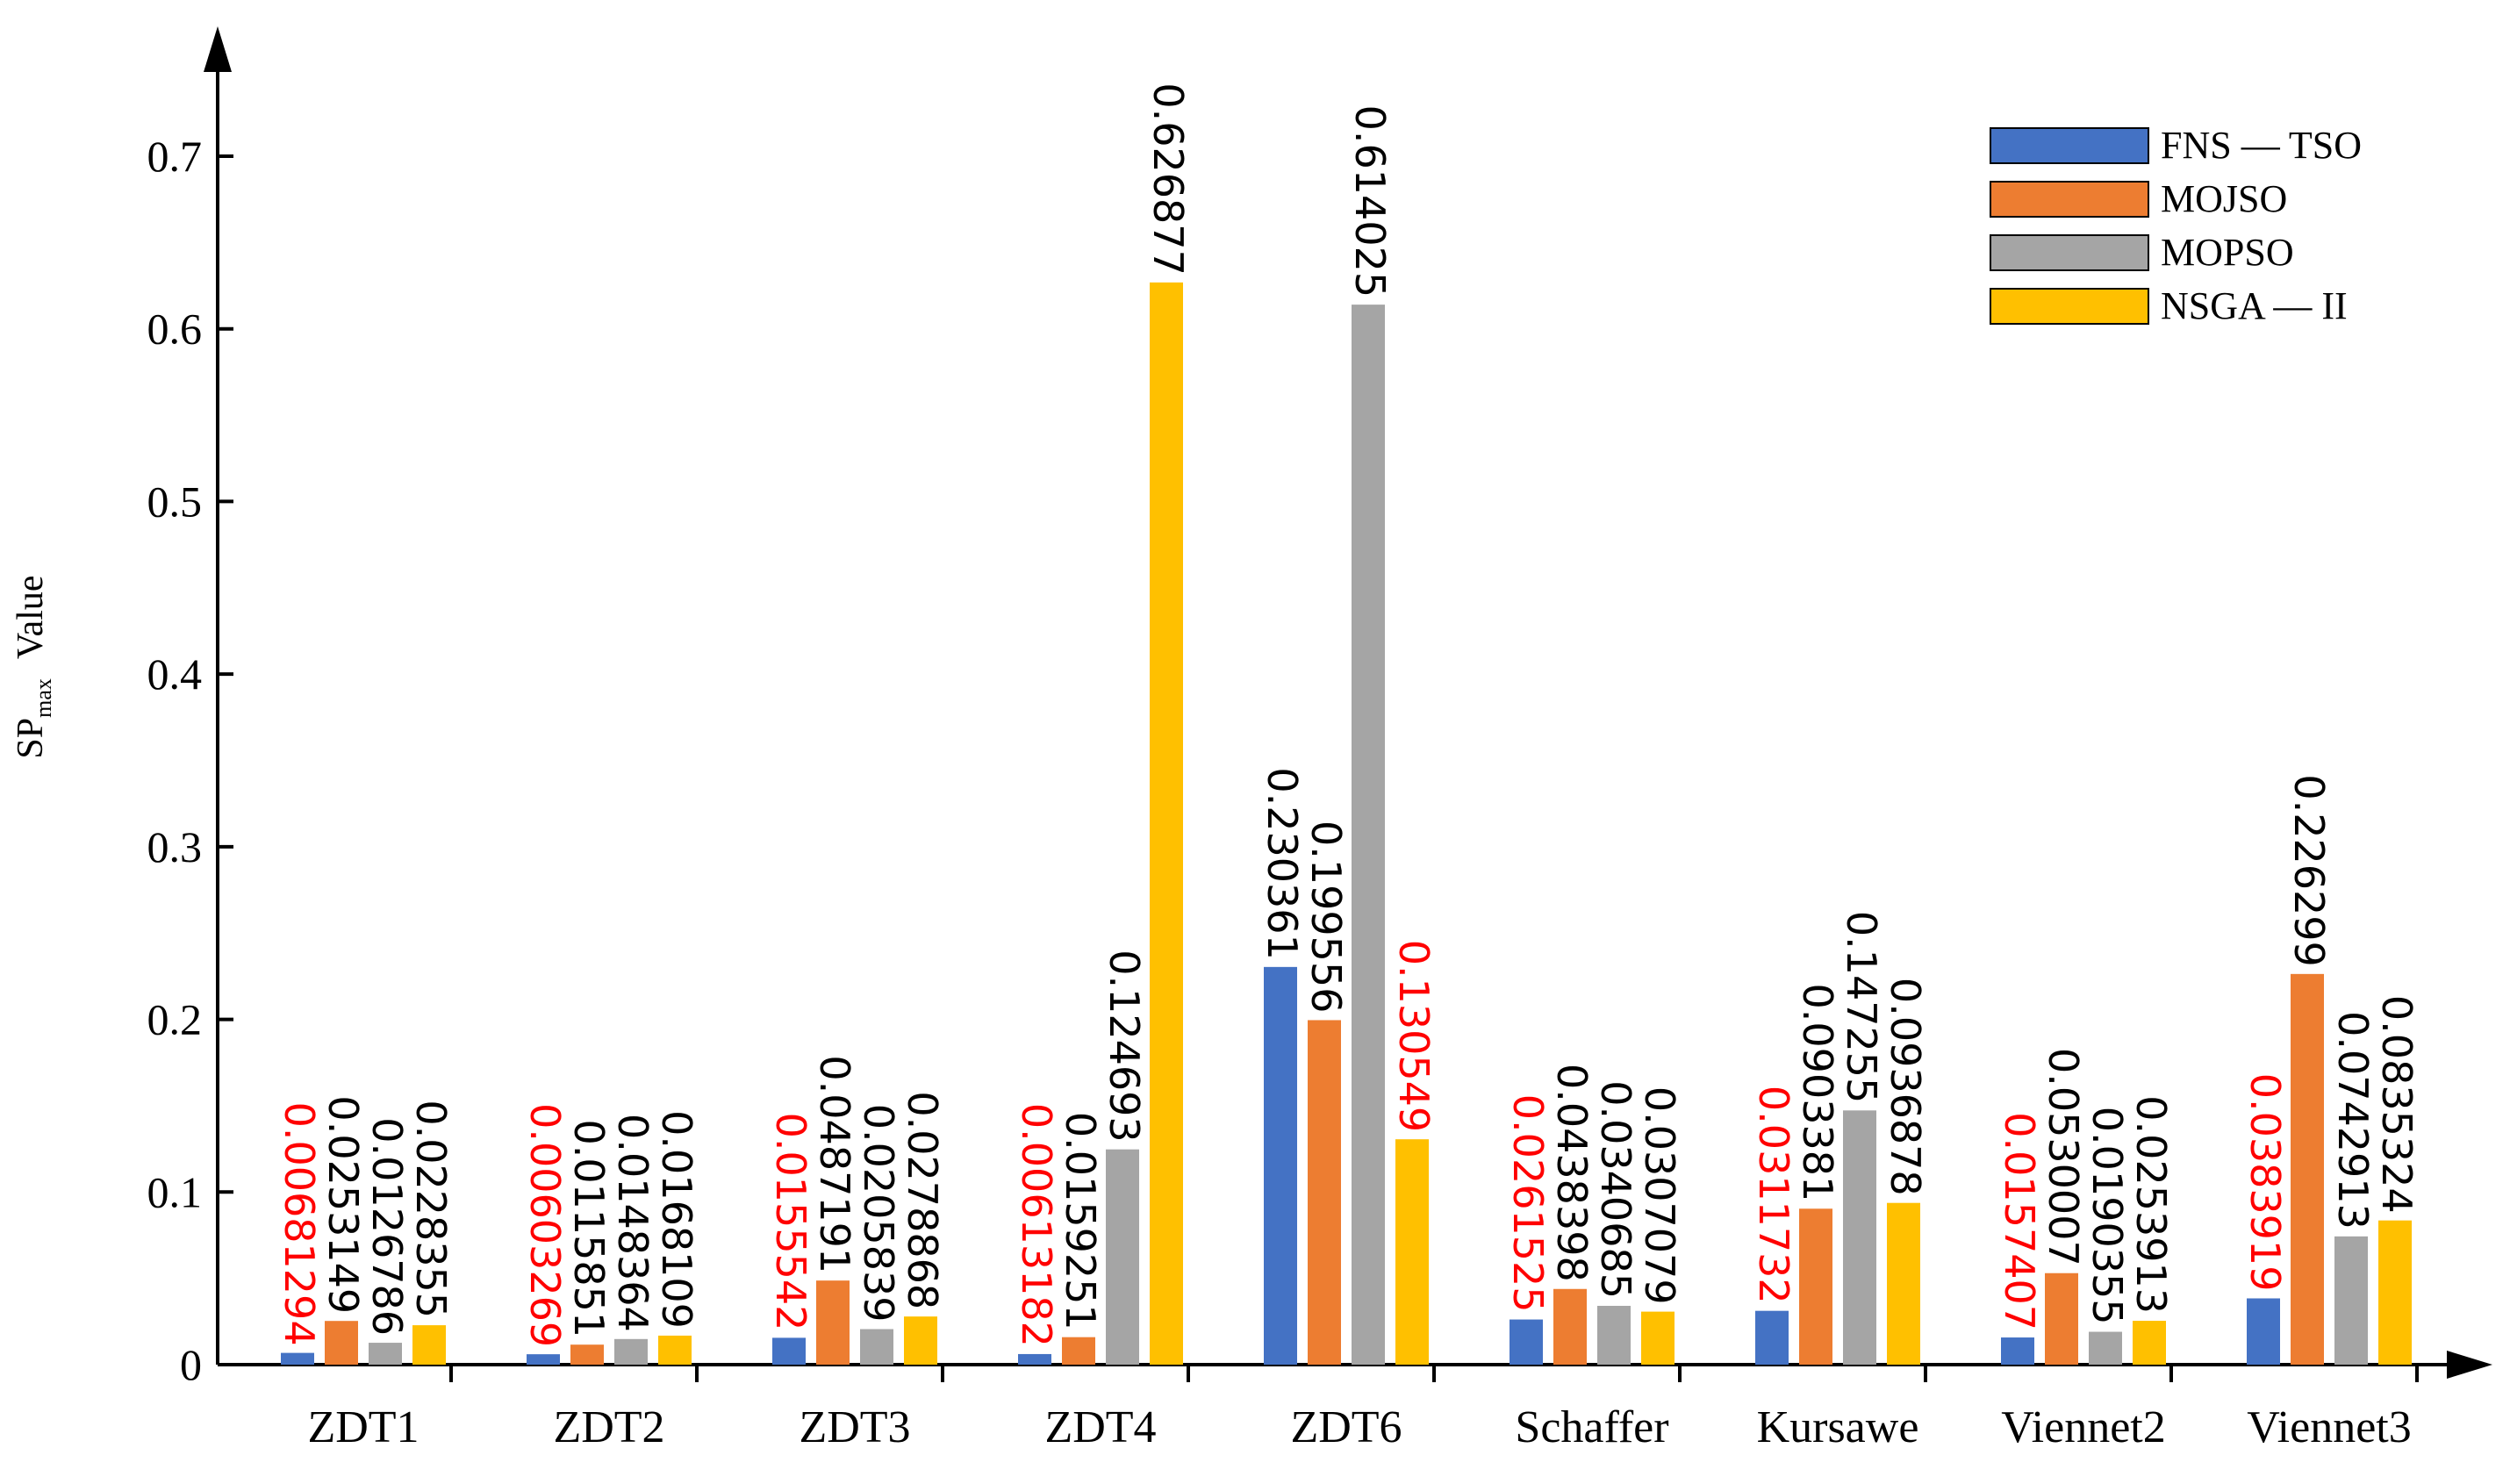 The height and width of the screenshot is (1484, 2510). What do you see at coordinates (1370, 201) in the screenshot?
I see `data-label: 0.614025` at bounding box center [1370, 201].